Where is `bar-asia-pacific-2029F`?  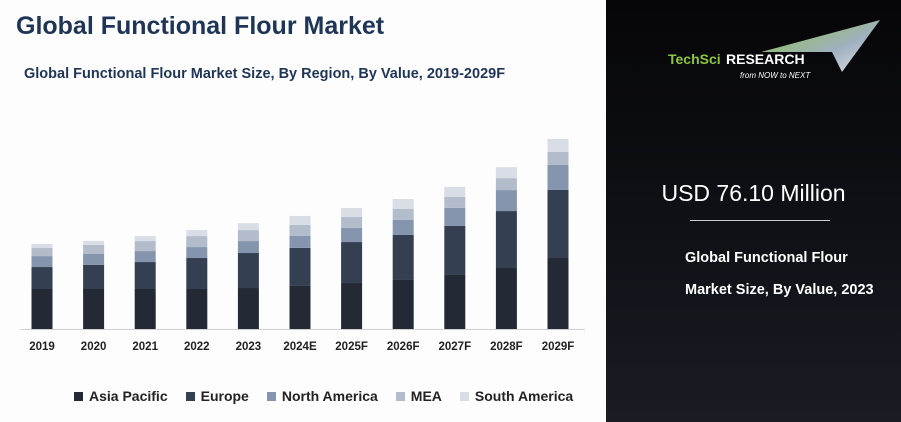
bar-asia-pacific-2029F is located at coordinates (558, 293).